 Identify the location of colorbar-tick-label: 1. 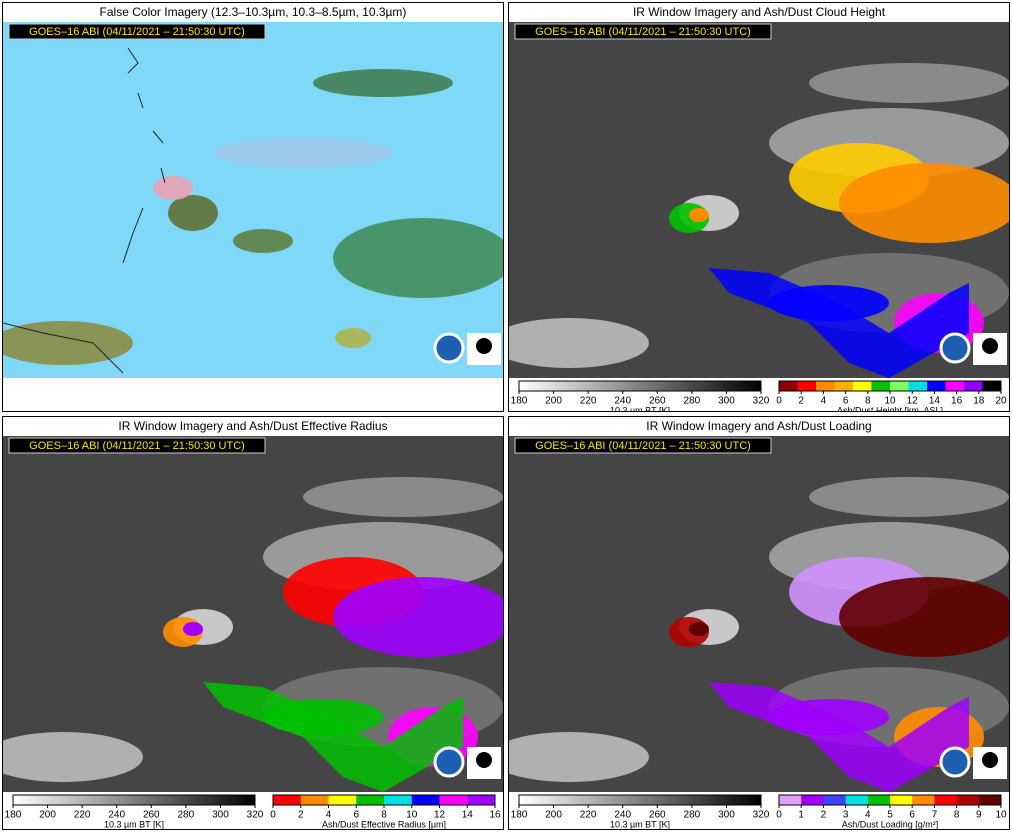
(801, 815).